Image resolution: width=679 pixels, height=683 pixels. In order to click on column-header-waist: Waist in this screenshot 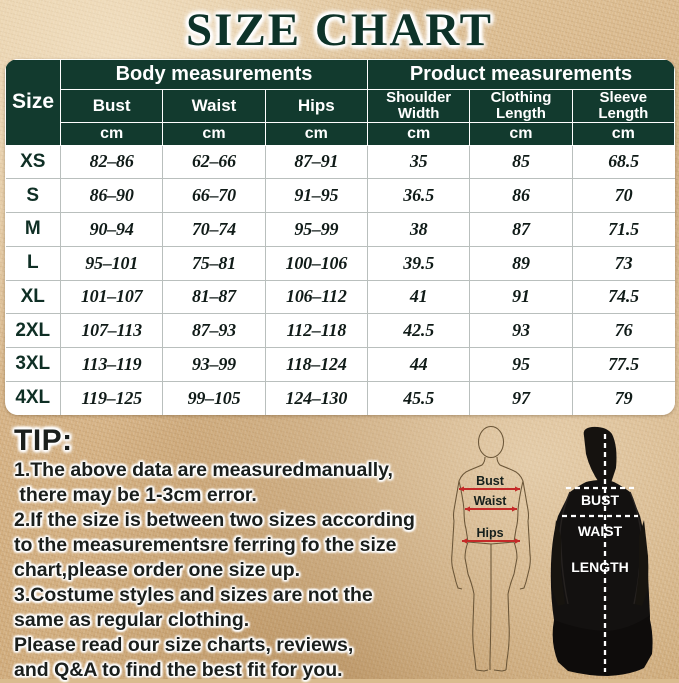, I will do `click(214, 106)`.